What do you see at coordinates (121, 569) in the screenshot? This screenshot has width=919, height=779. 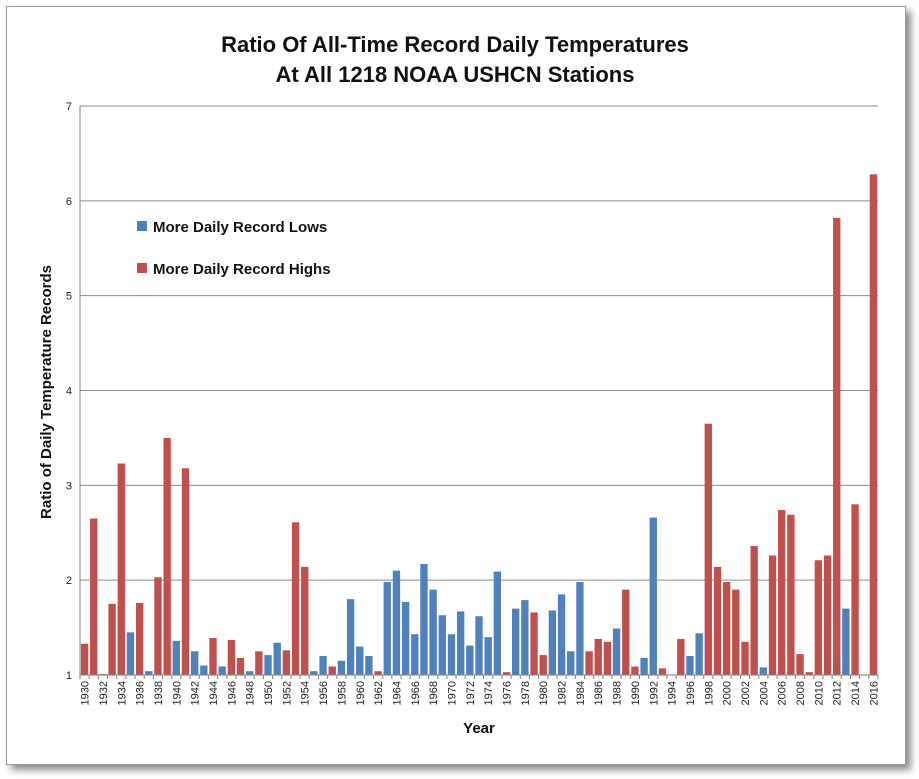 I see `bar-highs-1934` at bounding box center [121, 569].